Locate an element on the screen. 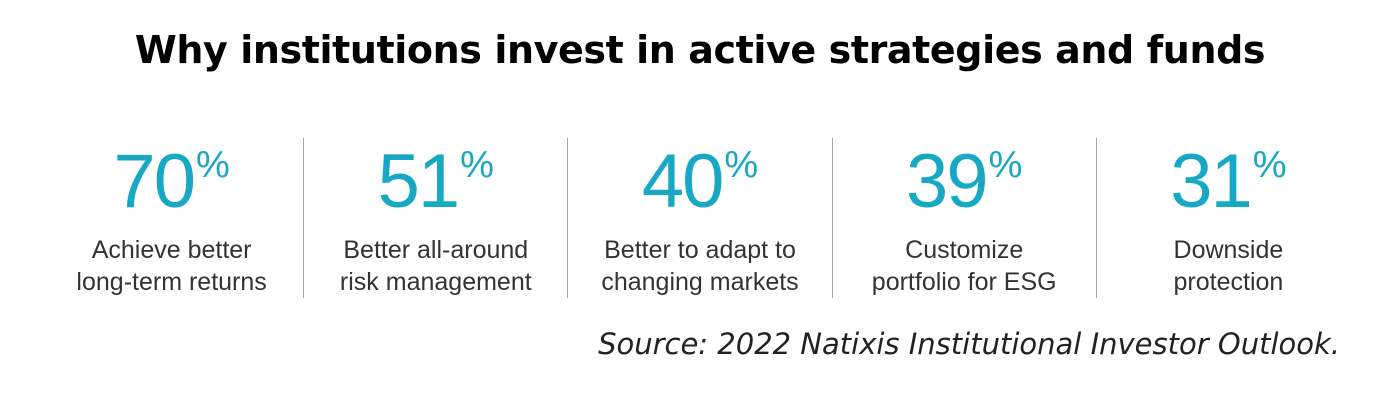 The width and height of the screenshot is (1400, 413). stat-item: 31 % Downside protection is located at coordinates (1227, 218).